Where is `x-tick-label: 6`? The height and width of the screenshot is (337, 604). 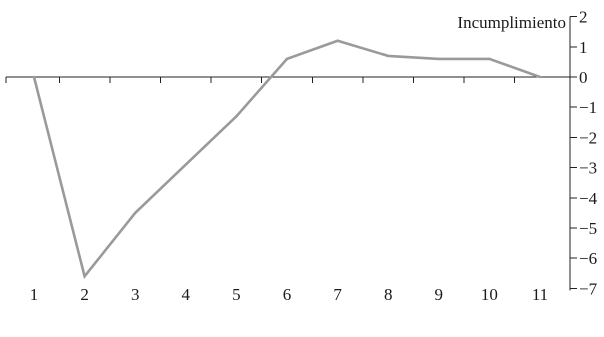
x-tick-label: 6 is located at coordinates (287, 294).